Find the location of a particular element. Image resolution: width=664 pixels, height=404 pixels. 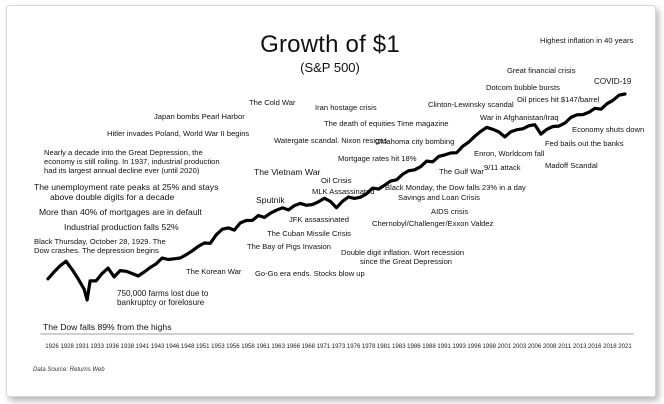

event-annotation: since the Great Depression is located at coordinates (406, 261).